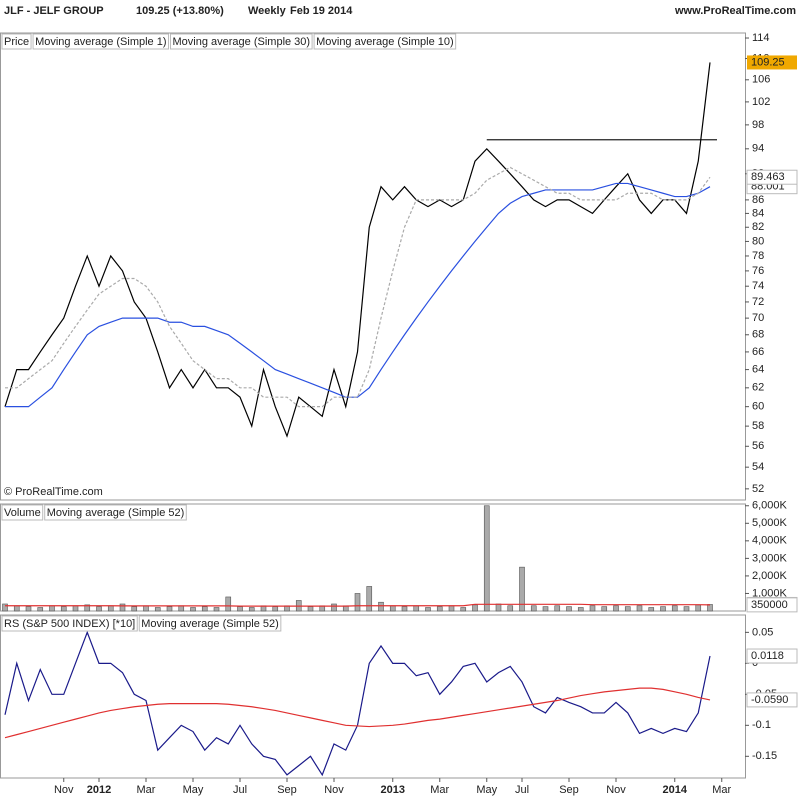 The image size is (800, 800). I want to click on y-tick-label: 70, so click(758, 318).